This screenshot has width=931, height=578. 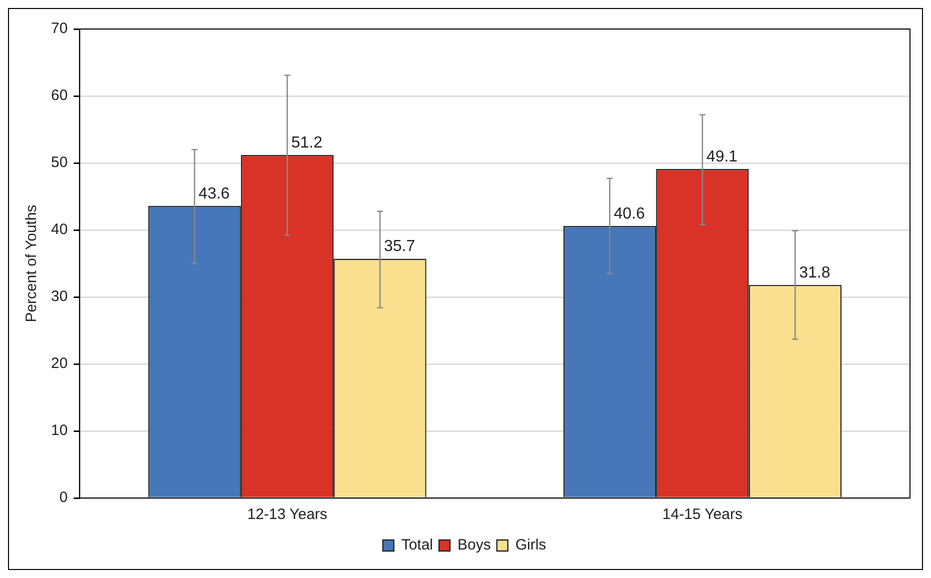 What do you see at coordinates (629, 213) in the screenshot?
I see `data-label: 40.6` at bounding box center [629, 213].